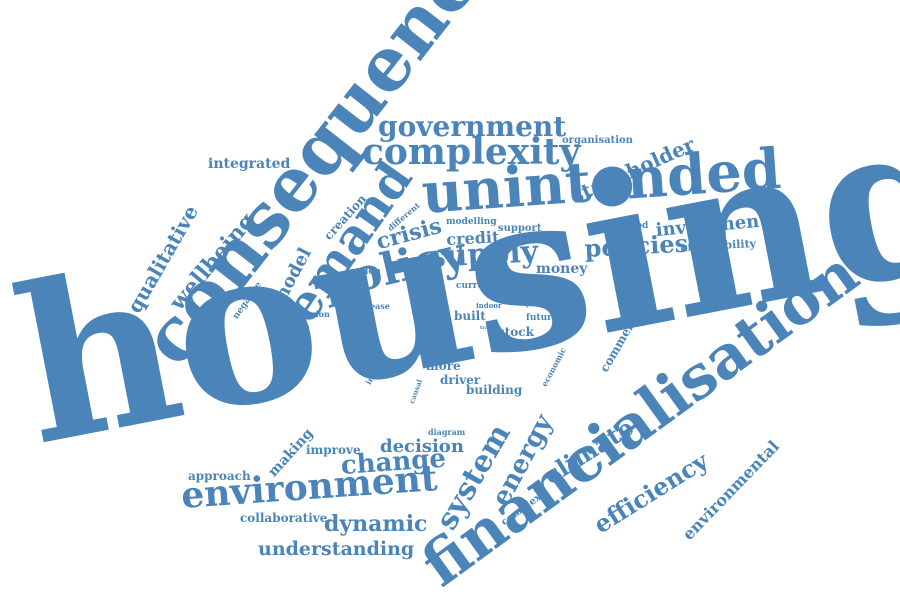 This screenshot has width=900, height=606. I want to click on word-approach: approach, so click(219, 476).